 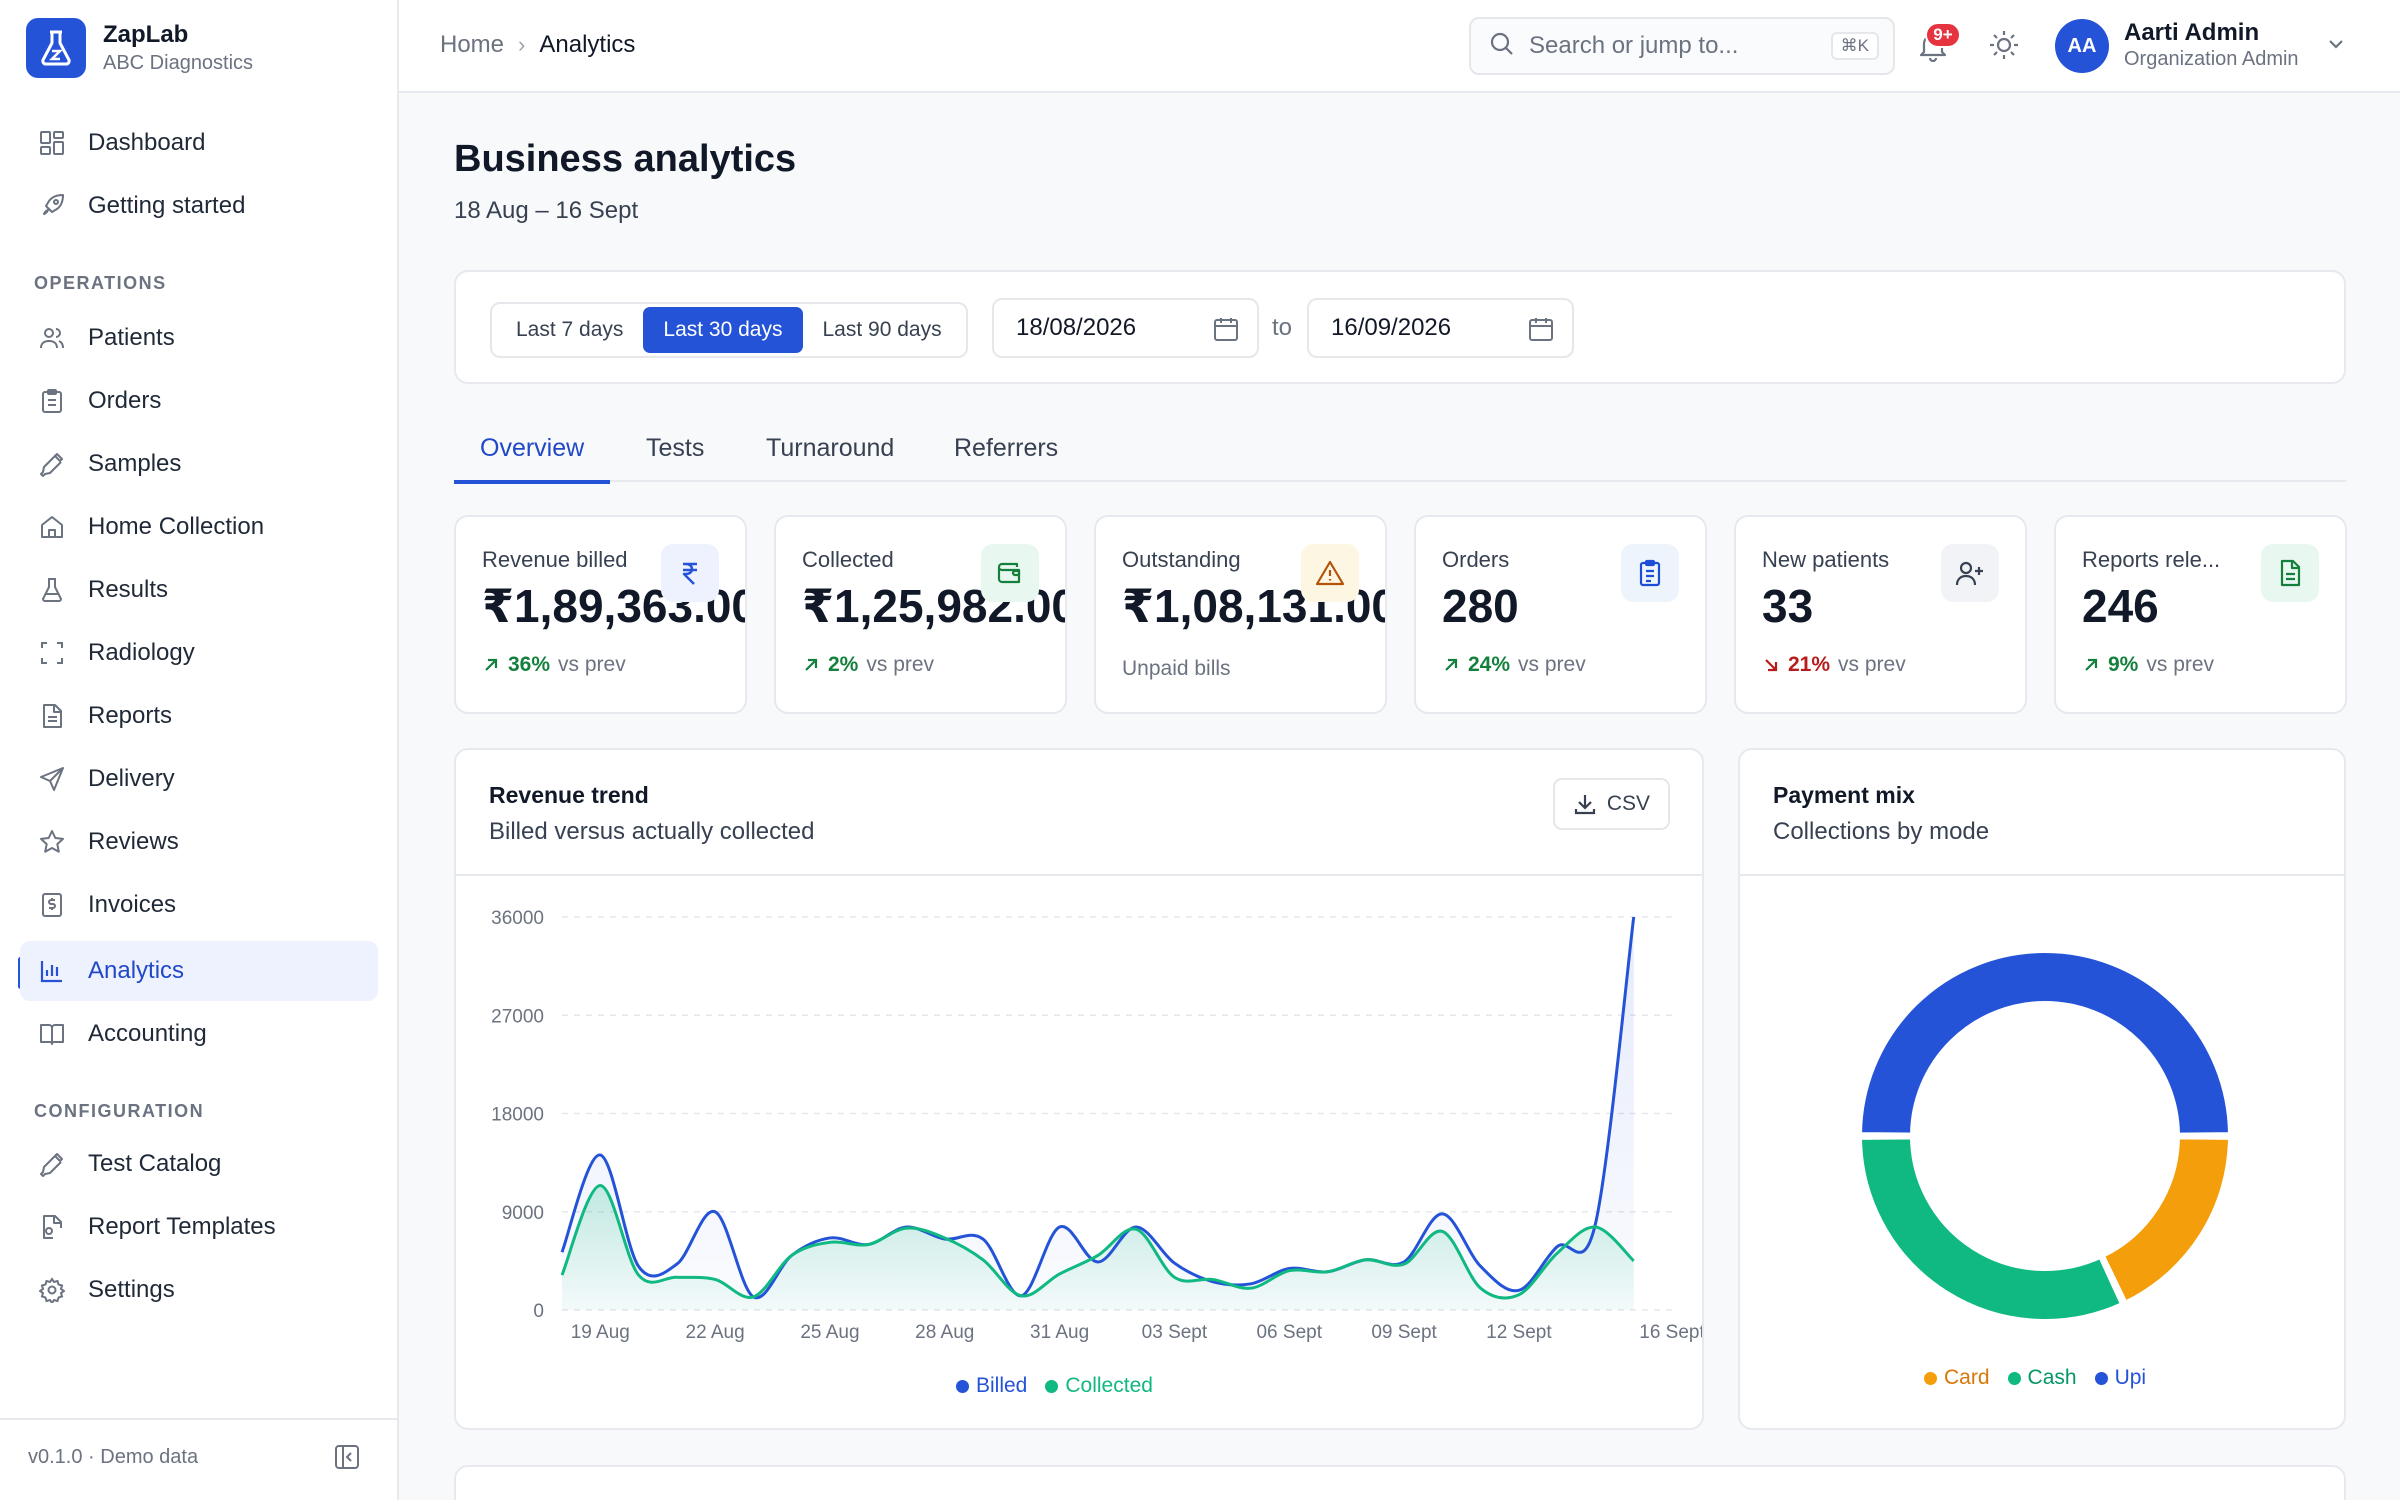 What do you see at coordinates (199, 716) in the screenshot?
I see `sidebar-item-reports: Reports` at bounding box center [199, 716].